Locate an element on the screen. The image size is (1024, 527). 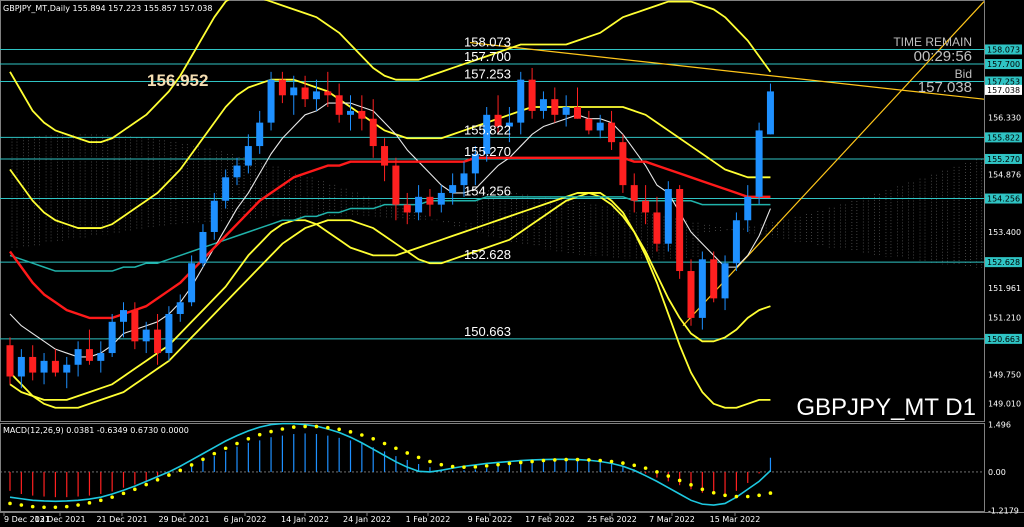
price-axis-tick: 156.330 is located at coordinates (1004, 118).